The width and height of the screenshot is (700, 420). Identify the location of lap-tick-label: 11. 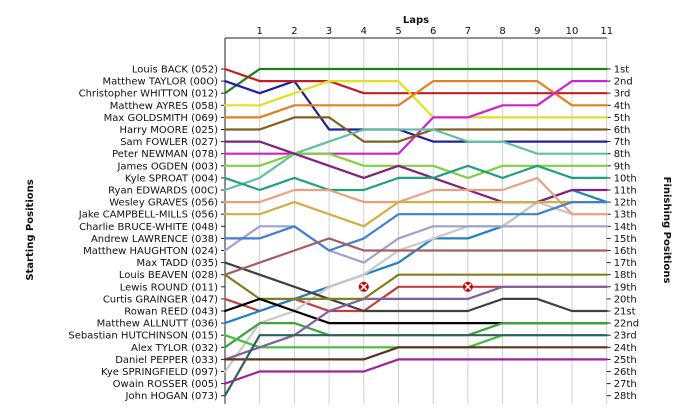
(606, 31).